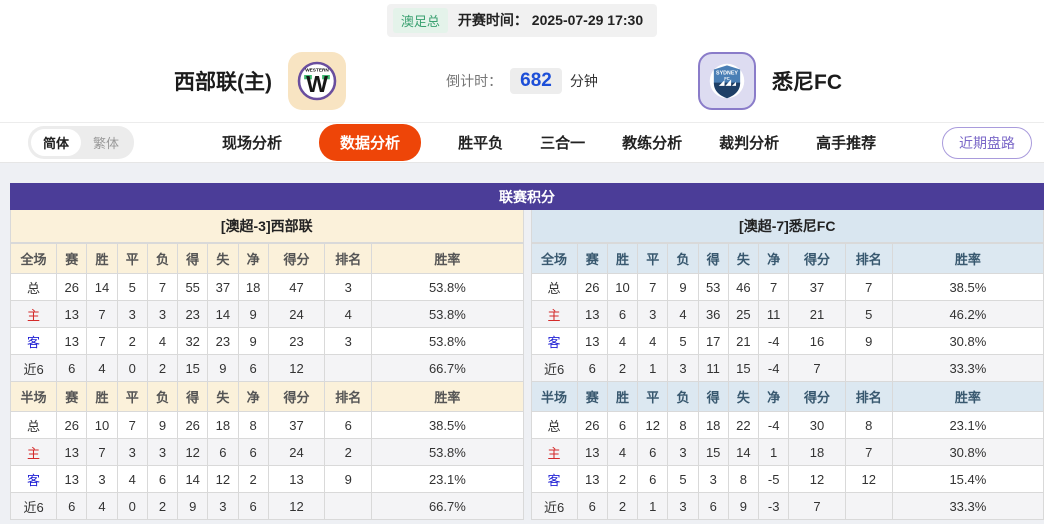  What do you see at coordinates (132, 506) in the screenshot?
I see `stat-cell: 0` at bounding box center [132, 506].